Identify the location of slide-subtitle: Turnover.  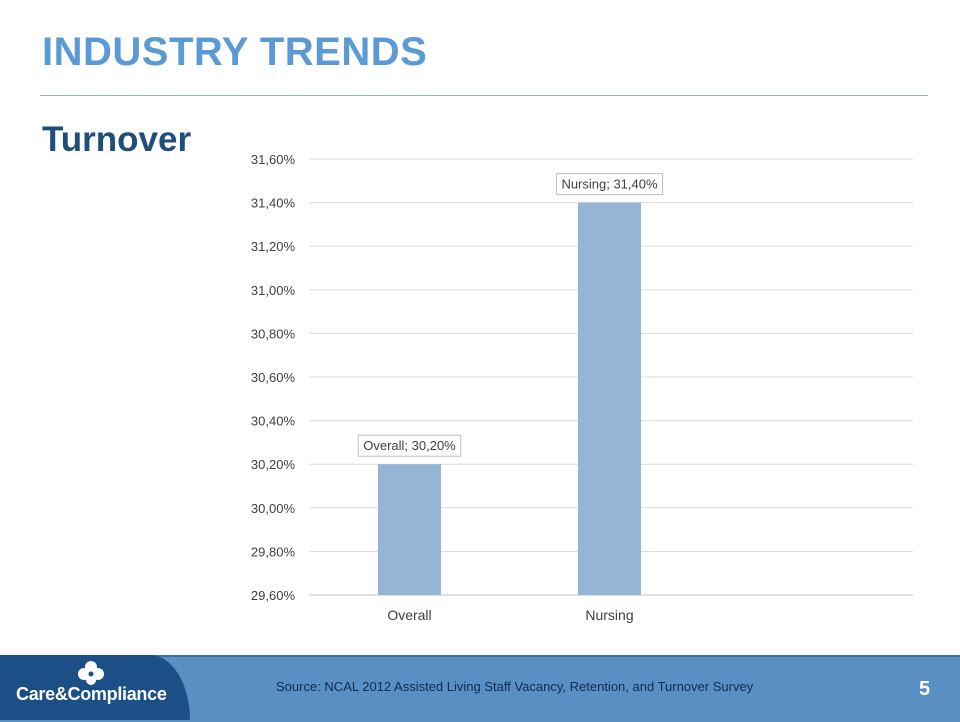
(117, 139).